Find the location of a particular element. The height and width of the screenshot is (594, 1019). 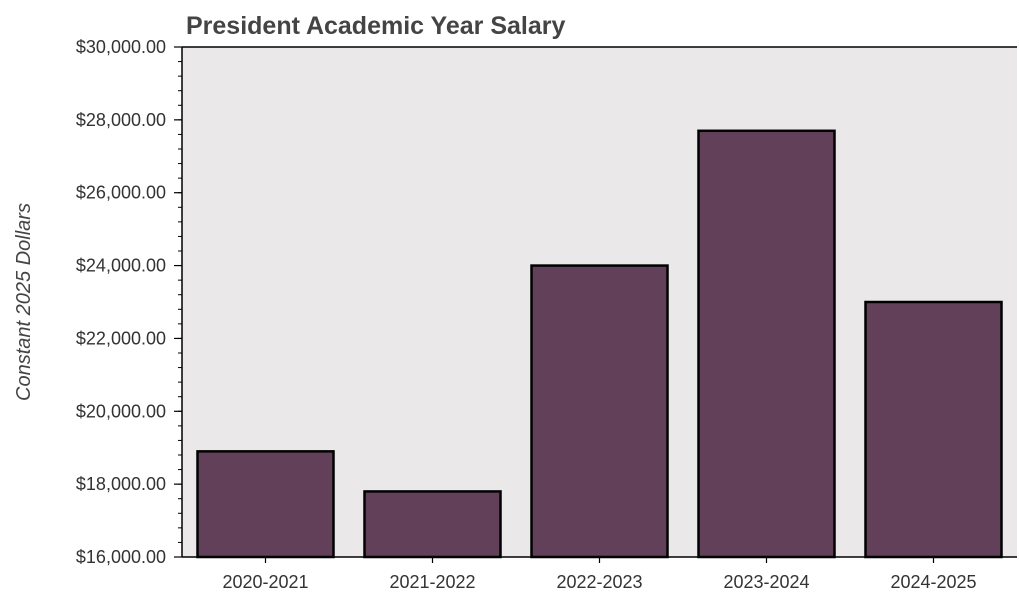

y-tick-label: $30,000.00 is located at coordinates (121, 47).